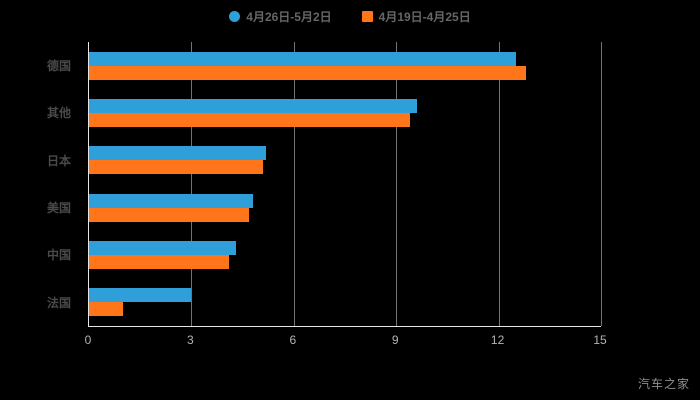 The width and height of the screenshot is (700, 400). Describe the element at coordinates (345, 341) in the screenshot. I see `x-axis-ticks: 0 3 6 9 12 15` at that location.